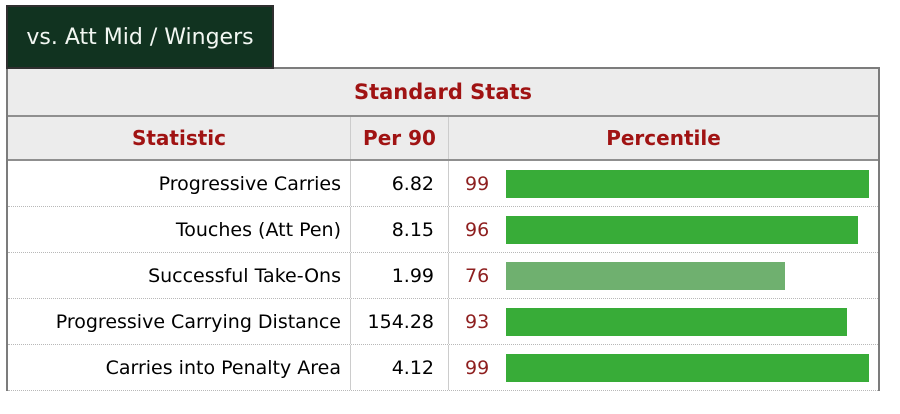  What do you see at coordinates (477, 229) in the screenshot?
I see `percentile-value: 96` at bounding box center [477, 229].